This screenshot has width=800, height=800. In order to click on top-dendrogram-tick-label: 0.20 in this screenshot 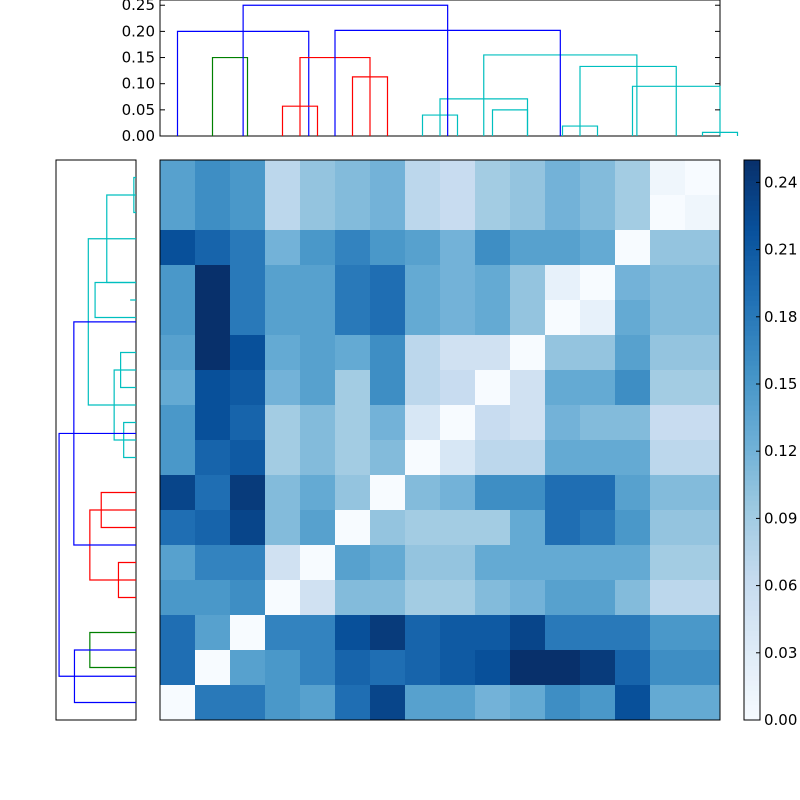, I will do `click(138, 31)`.